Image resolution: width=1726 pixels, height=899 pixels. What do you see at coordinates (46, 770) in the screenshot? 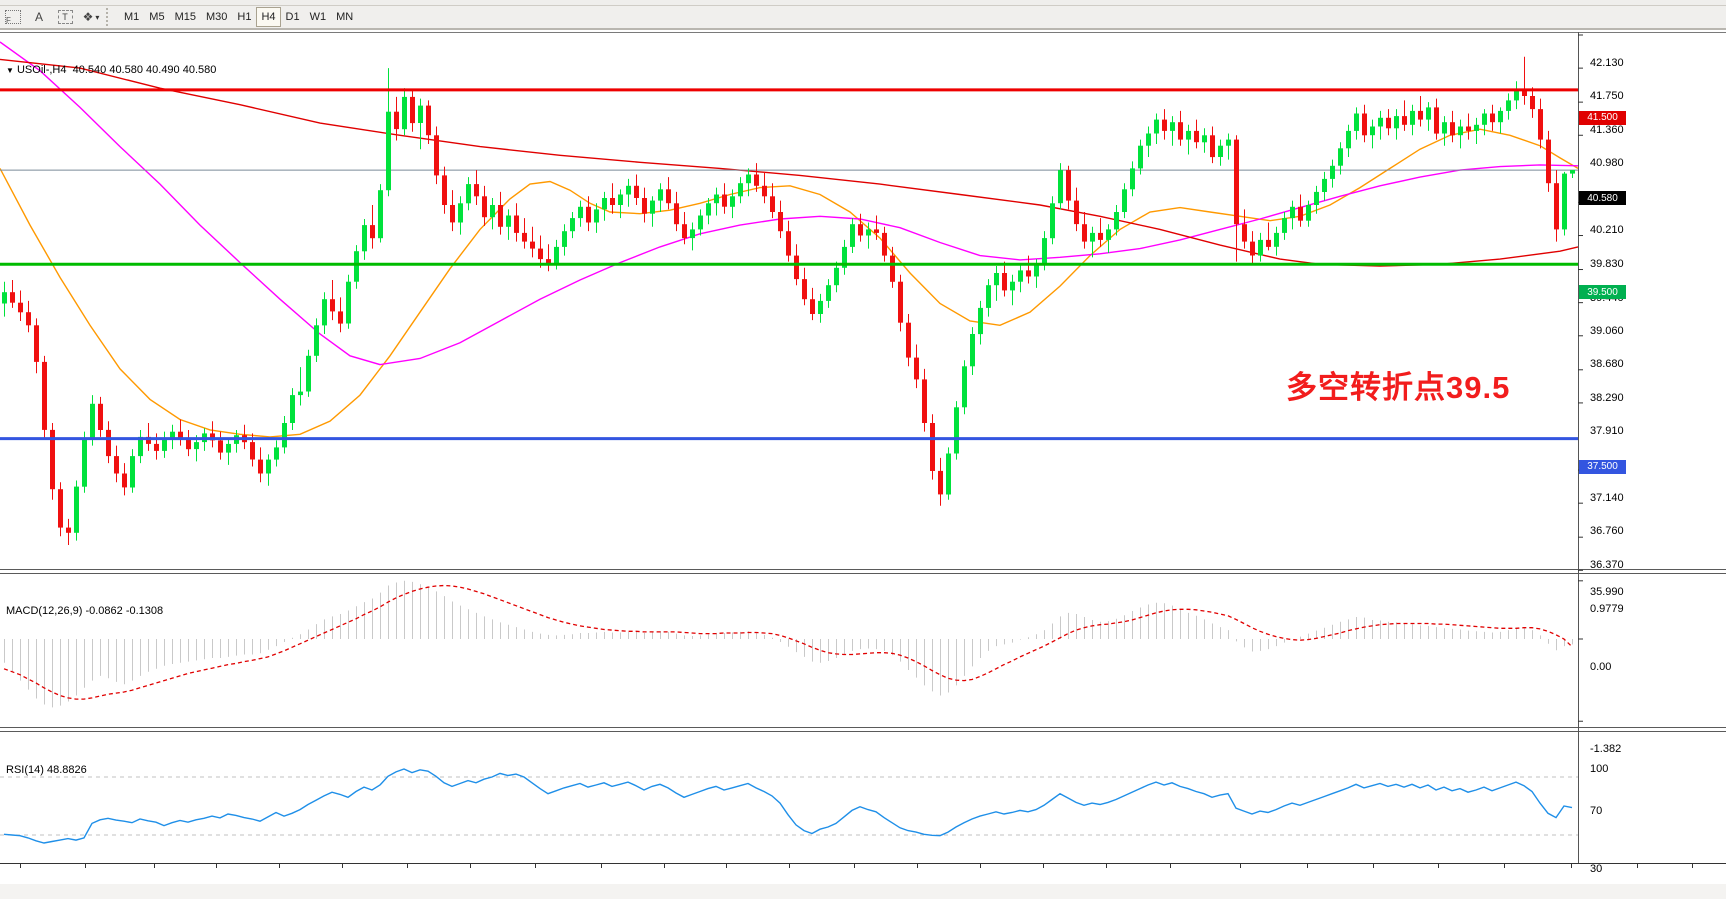
I see `rsi-label: RSI(14) 48.8826` at bounding box center [46, 770].